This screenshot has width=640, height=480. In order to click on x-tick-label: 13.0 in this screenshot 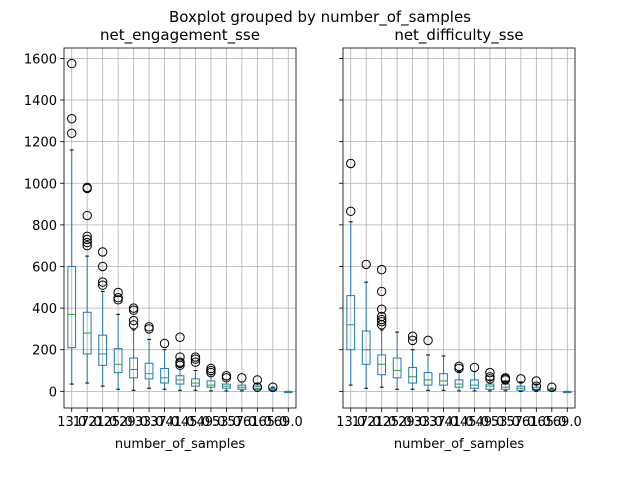, I will do `click(71, 422)`.